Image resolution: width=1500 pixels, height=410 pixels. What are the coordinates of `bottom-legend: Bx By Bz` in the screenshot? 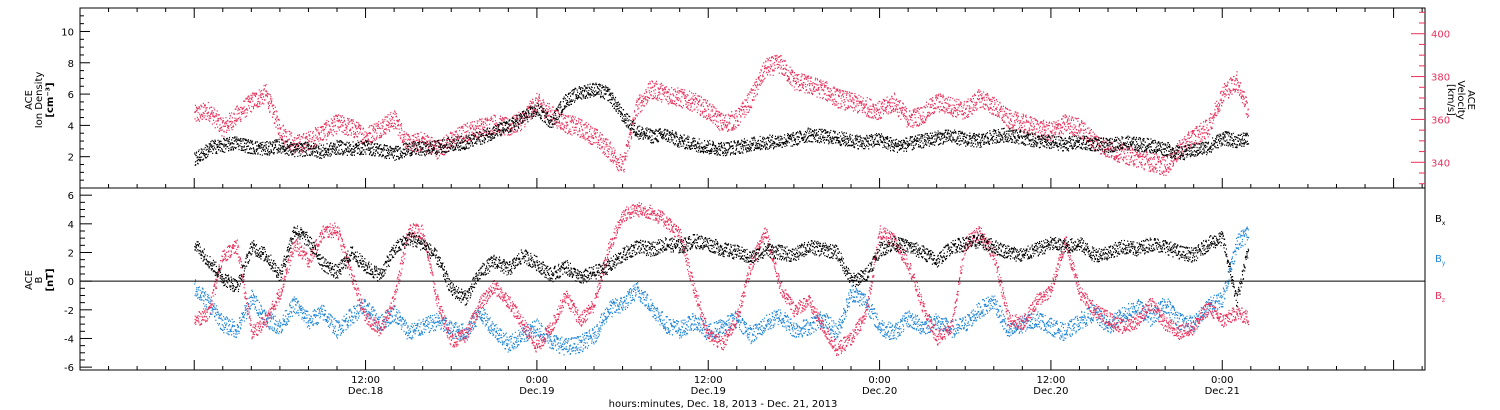 It's located at (1440, 259).